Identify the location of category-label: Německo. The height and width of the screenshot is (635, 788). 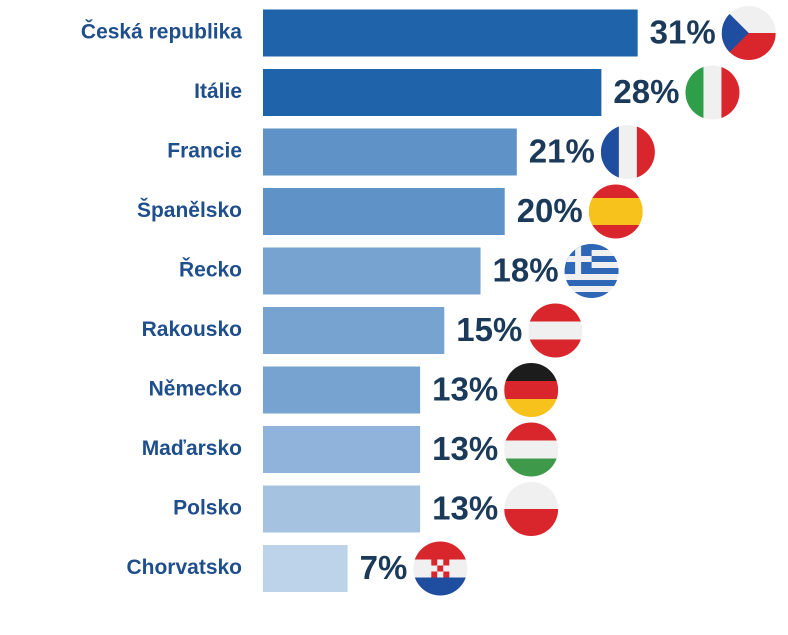
(195, 389).